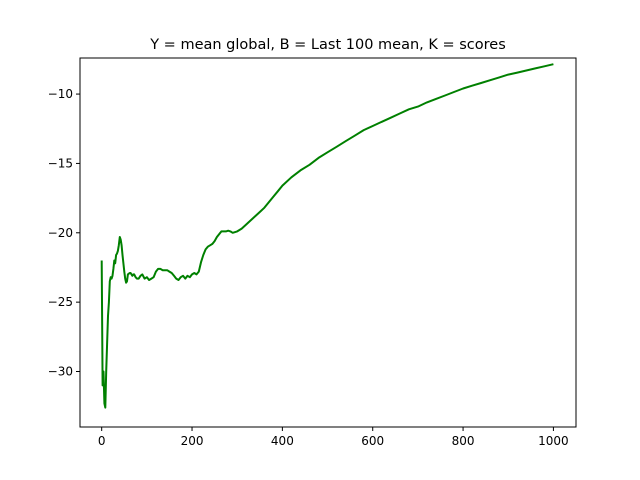 The width and height of the screenshot is (640, 480). Describe the element at coordinates (553, 441) in the screenshot. I see `x-tick-label: 1000` at that location.